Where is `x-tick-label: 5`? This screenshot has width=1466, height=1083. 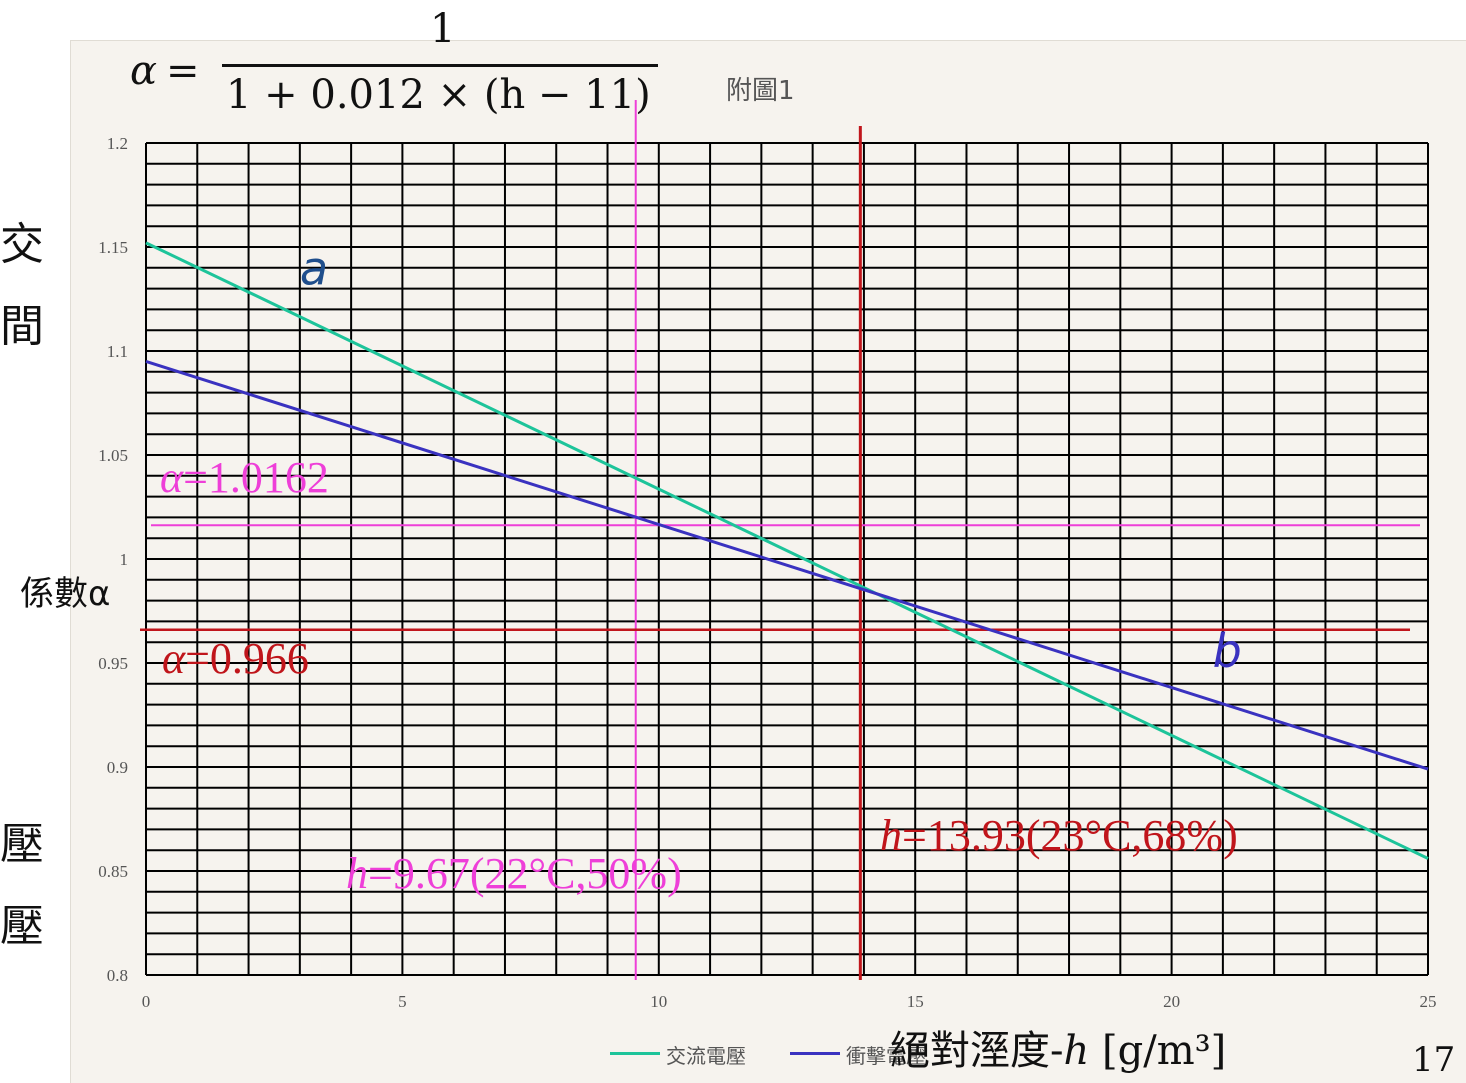 x-tick-label: 5 is located at coordinates (402, 1001).